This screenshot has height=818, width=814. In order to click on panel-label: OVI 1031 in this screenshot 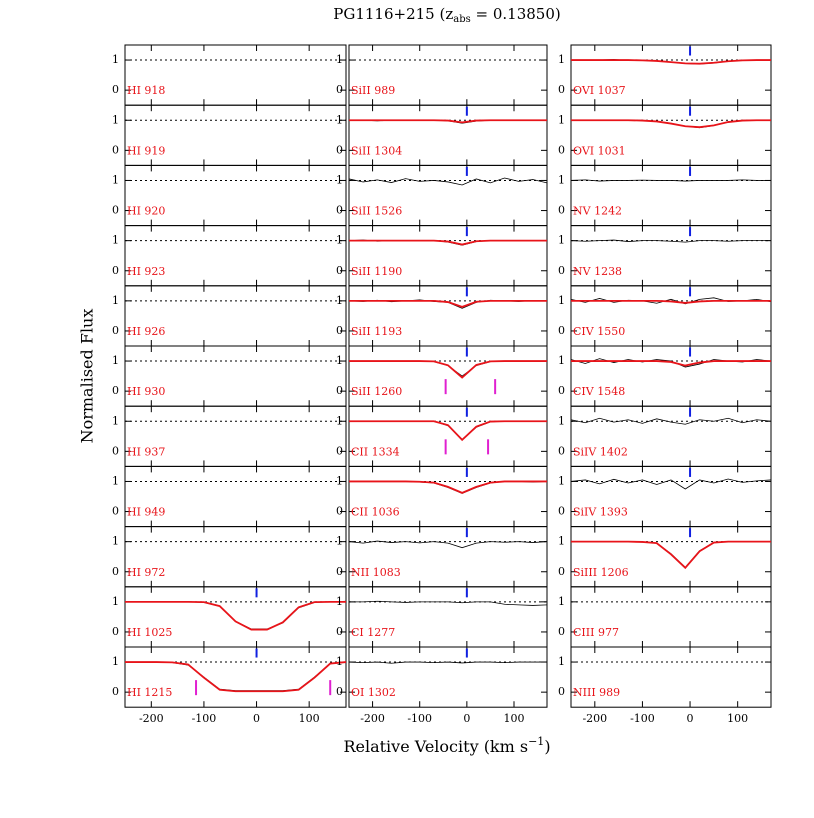, I will do `click(599, 150)`.